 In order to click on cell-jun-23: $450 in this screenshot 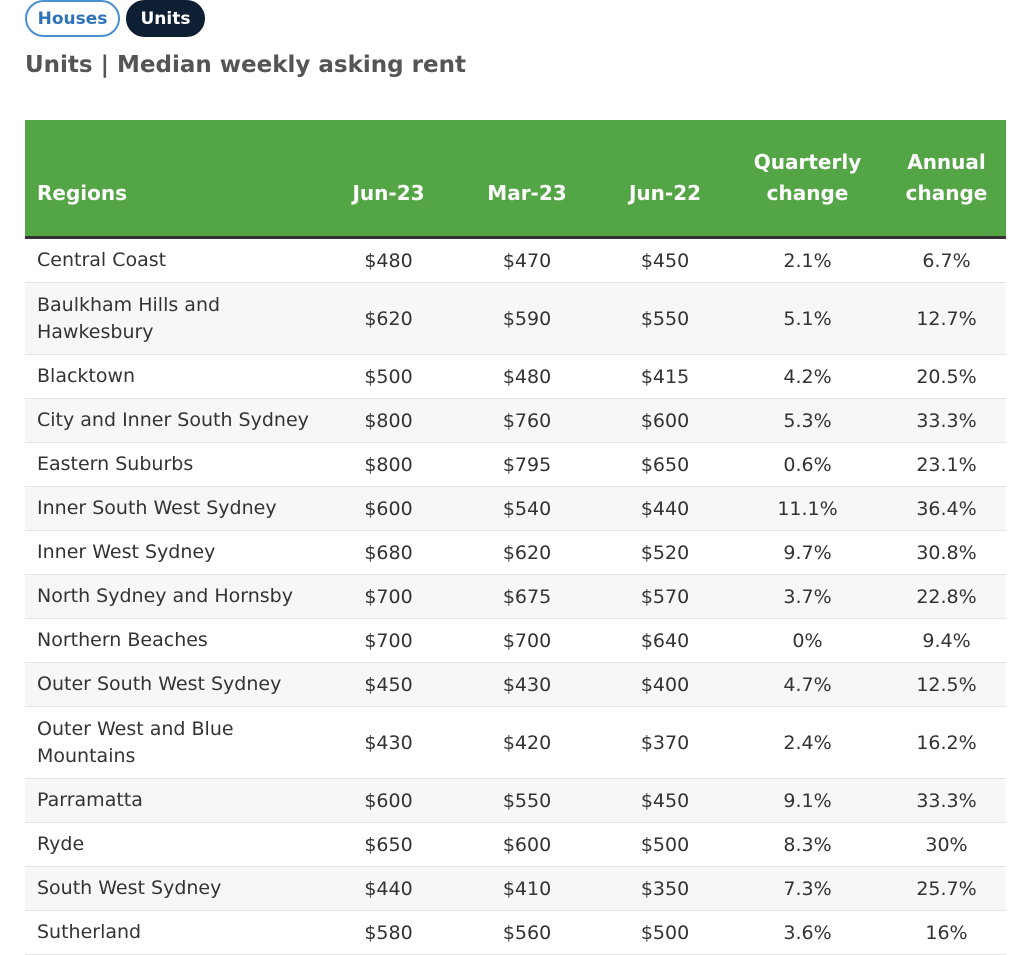, I will do `click(388, 684)`.